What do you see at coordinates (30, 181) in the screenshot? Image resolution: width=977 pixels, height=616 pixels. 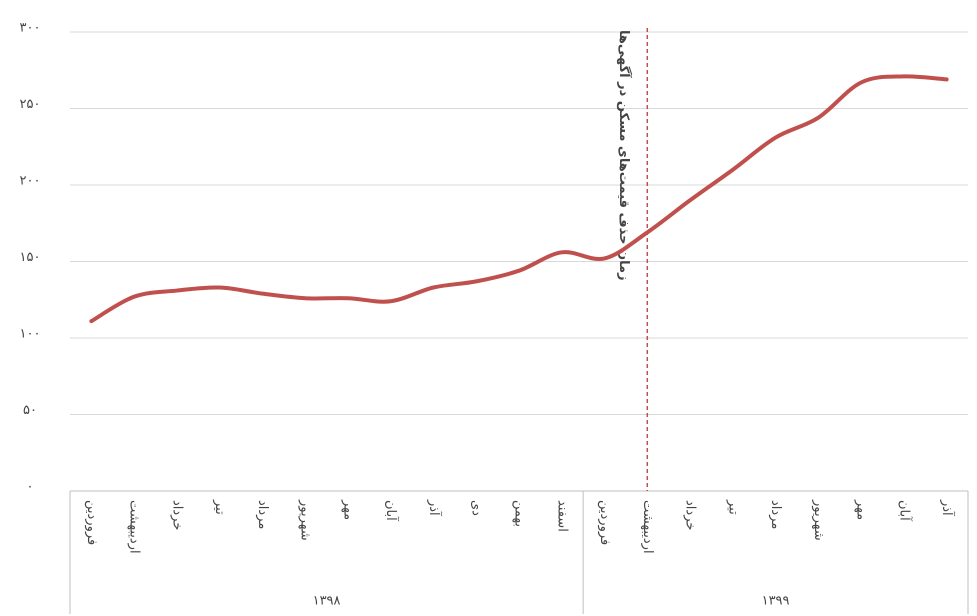 I see `y-tick-label: ۲۰۰` at bounding box center [30, 181].